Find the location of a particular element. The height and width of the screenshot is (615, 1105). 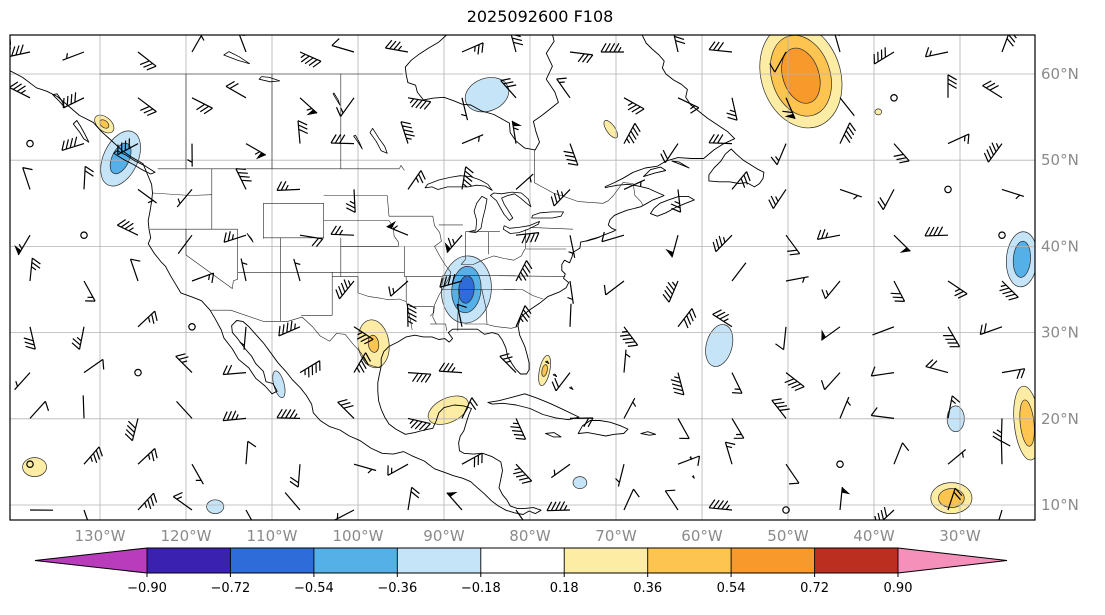

colorbar-segment is located at coordinates (856, 560).